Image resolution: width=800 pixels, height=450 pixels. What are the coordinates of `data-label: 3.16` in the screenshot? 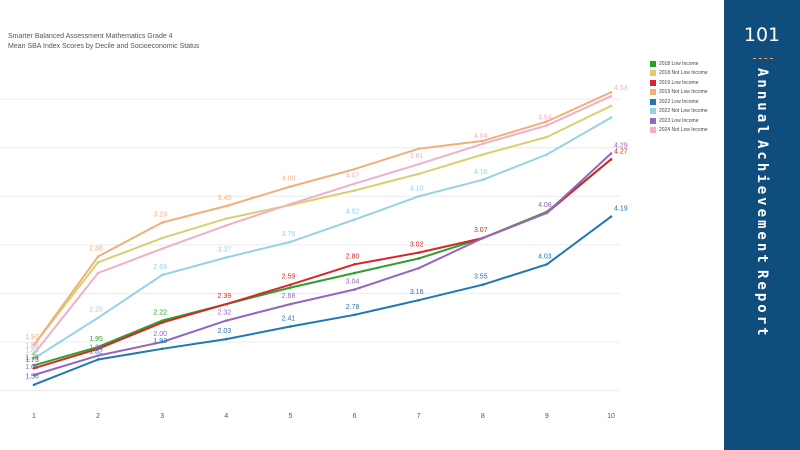 It's located at (417, 292).